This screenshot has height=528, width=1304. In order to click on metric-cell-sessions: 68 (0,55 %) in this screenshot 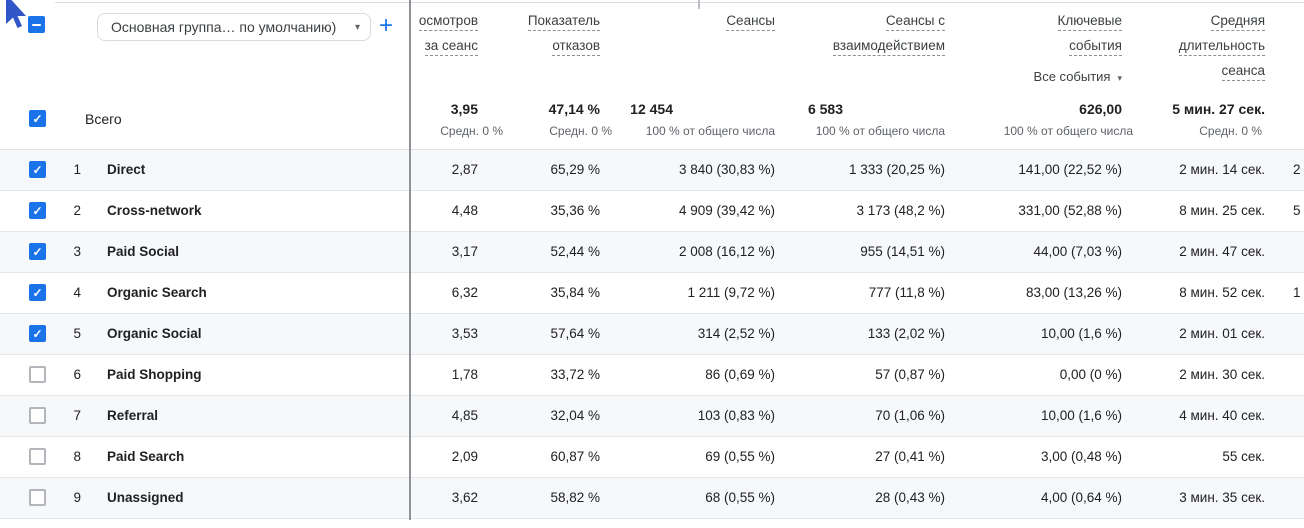, I will do `click(740, 497)`.